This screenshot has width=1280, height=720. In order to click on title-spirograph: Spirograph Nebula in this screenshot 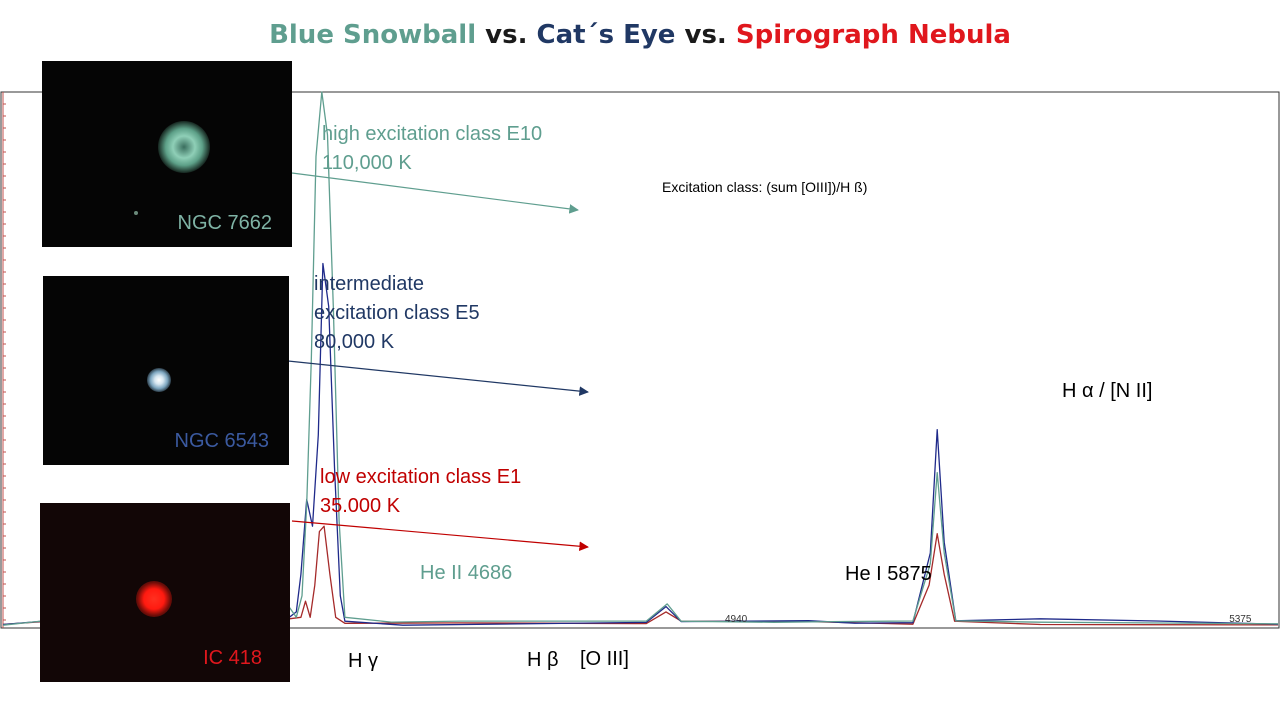, I will do `click(873, 35)`.